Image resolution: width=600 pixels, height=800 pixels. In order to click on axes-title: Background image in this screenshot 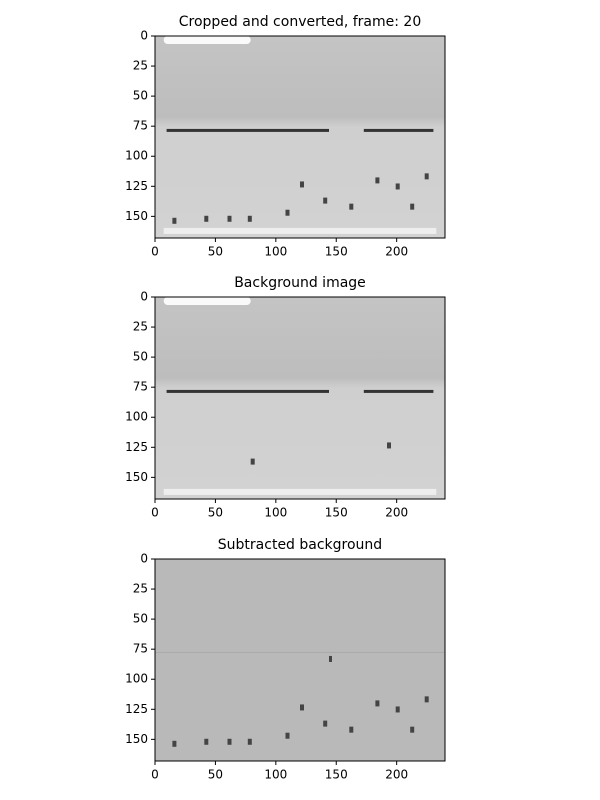, I will do `click(300, 283)`.